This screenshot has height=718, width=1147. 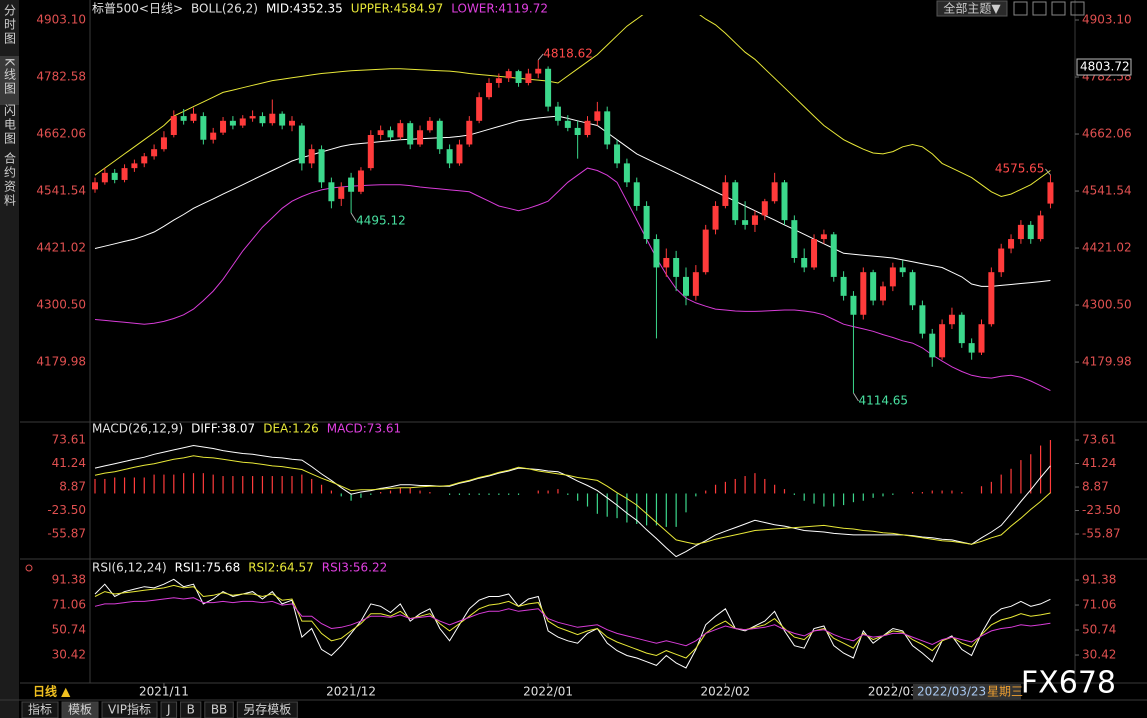 I want to click on y-tick-label-left: -23.50, so click(x=66, y=510).